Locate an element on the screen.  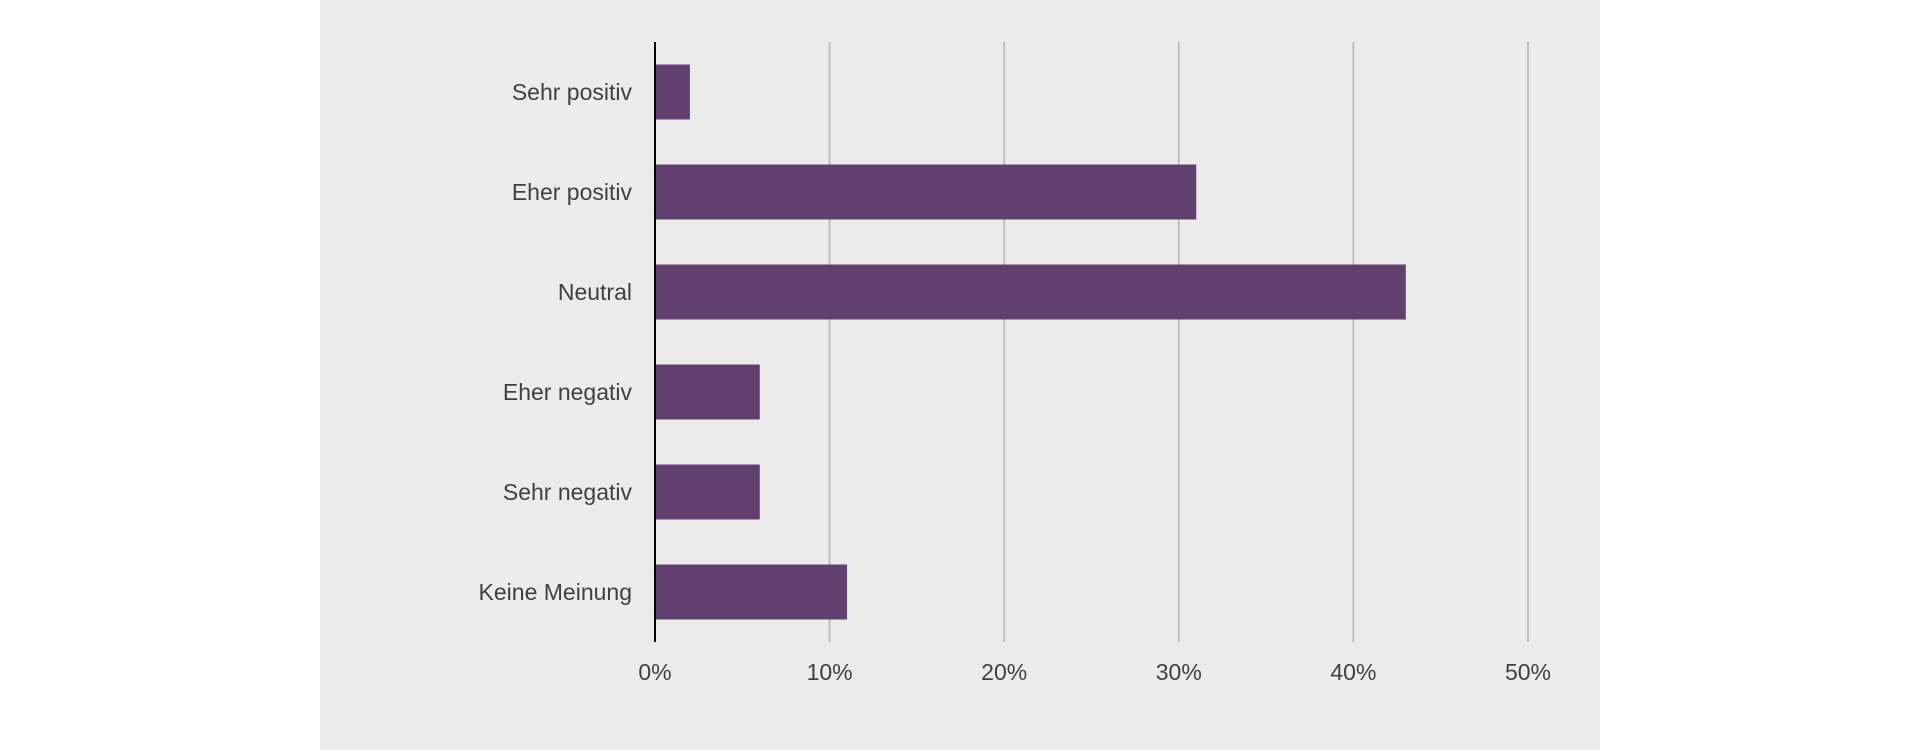
x-tick-label-0: 0% is located at coordinates (654, 672).